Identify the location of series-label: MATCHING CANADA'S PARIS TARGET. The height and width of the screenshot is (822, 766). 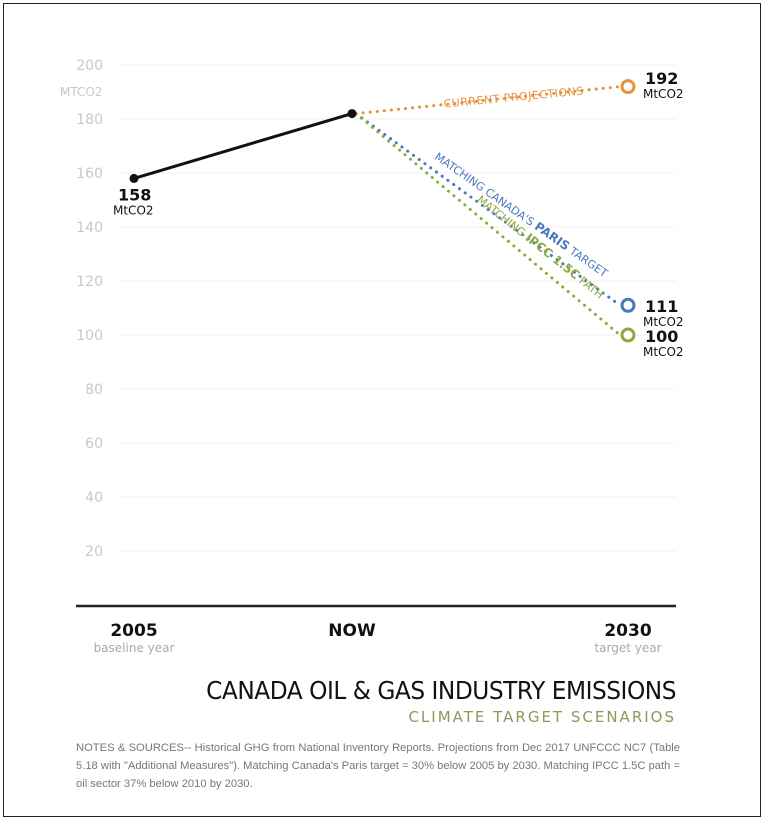
(521, 214).